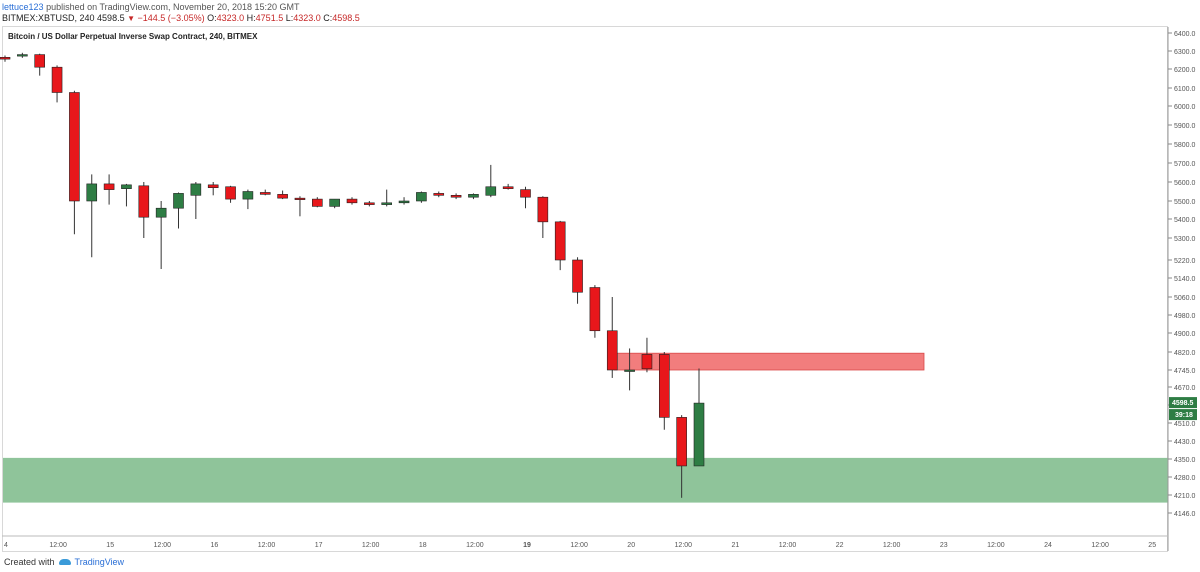 This screenshot has height=572, width=1200. I want to click on support-zone, so click(585, 480).